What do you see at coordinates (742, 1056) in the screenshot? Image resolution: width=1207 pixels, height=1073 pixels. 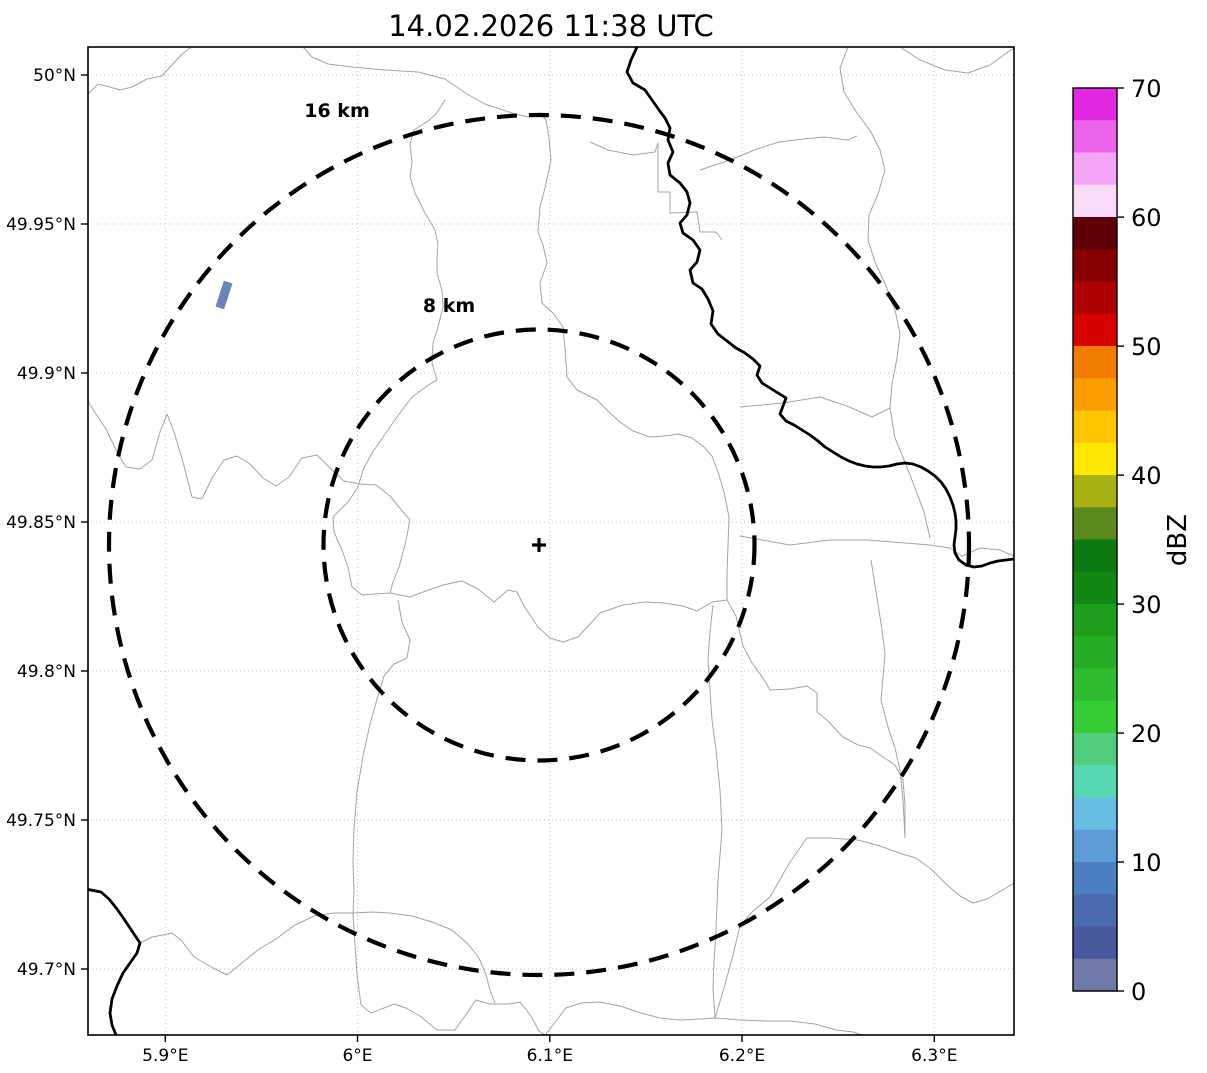 I see `x-tick-label: 6.2°E` at bounding box center [742, 1056].